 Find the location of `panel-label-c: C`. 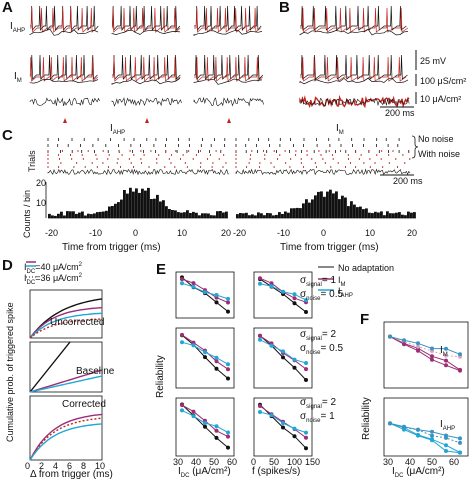

panel-label-c: C is located at coordinates (7, 135).